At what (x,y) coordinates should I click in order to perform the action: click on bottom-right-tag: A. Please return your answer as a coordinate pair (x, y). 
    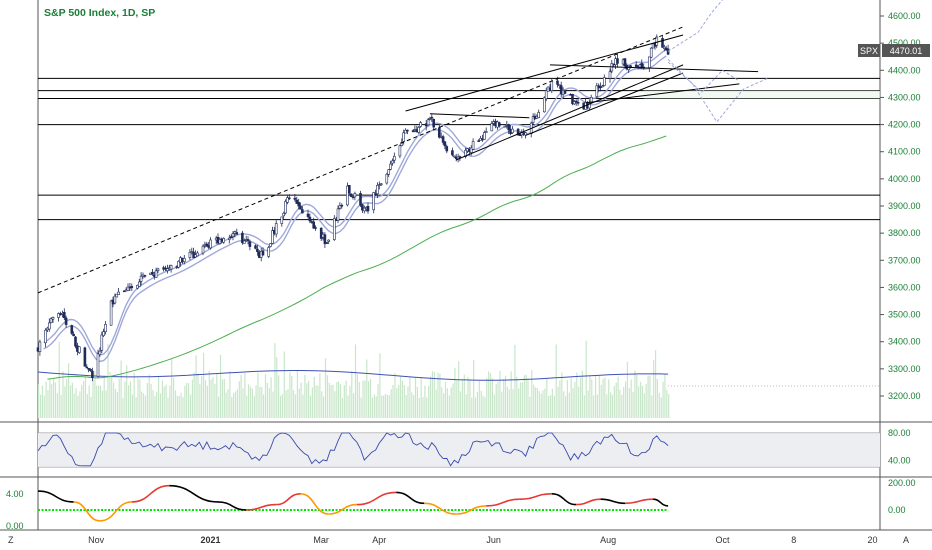
    Looking at the image, I should click on (906, 540).